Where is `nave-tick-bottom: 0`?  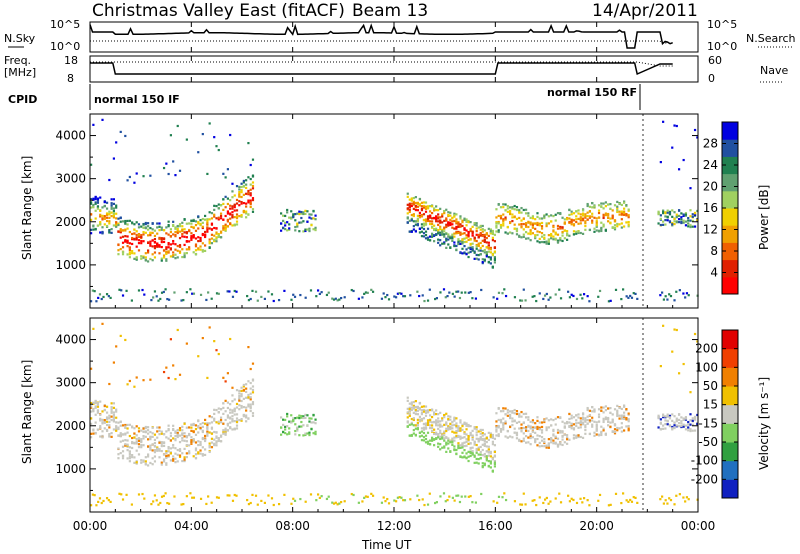
nave-tick-bottom: 0 is located at coordinates (711, 78).